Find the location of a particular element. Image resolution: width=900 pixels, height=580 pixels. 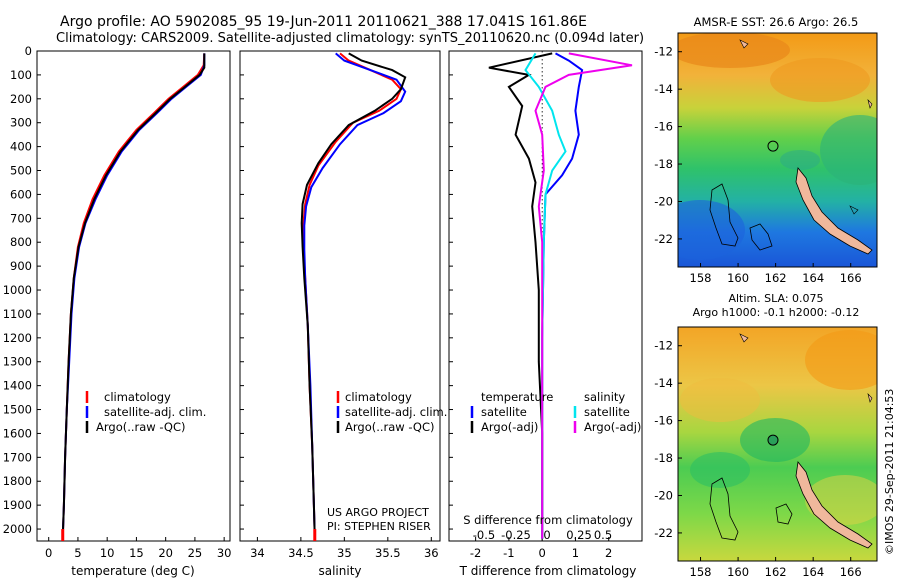

credit-project: US ARGO PROJECT is located at coordinates (378, 512).